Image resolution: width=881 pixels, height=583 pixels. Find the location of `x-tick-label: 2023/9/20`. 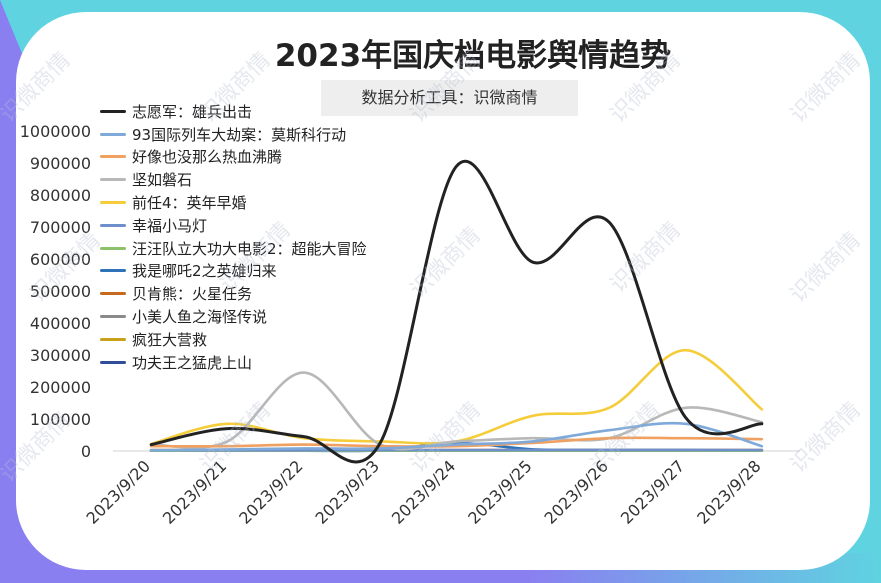

x-tick-label: 2023/9/20 is located at coordinates (118, 491).